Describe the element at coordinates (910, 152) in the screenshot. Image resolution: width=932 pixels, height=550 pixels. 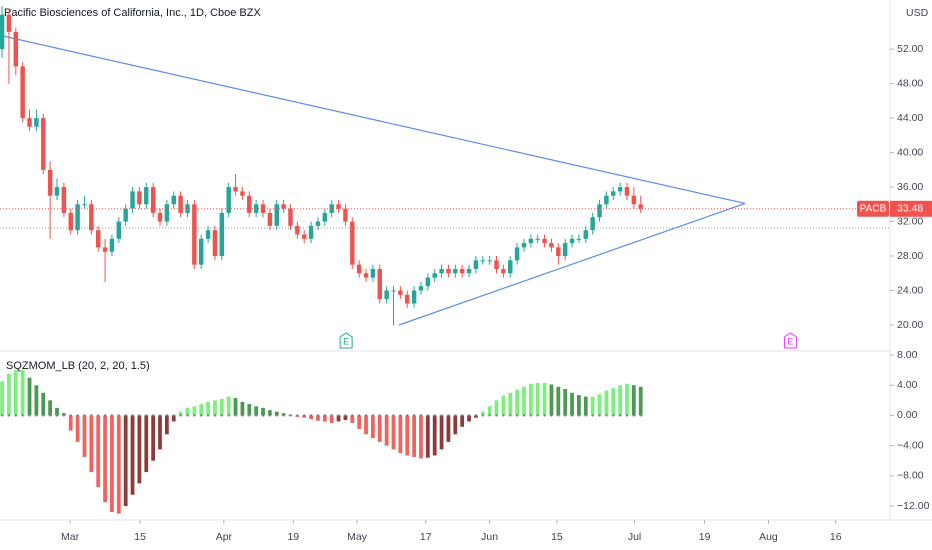
I see `y-tick-label: 40.00` at that location.